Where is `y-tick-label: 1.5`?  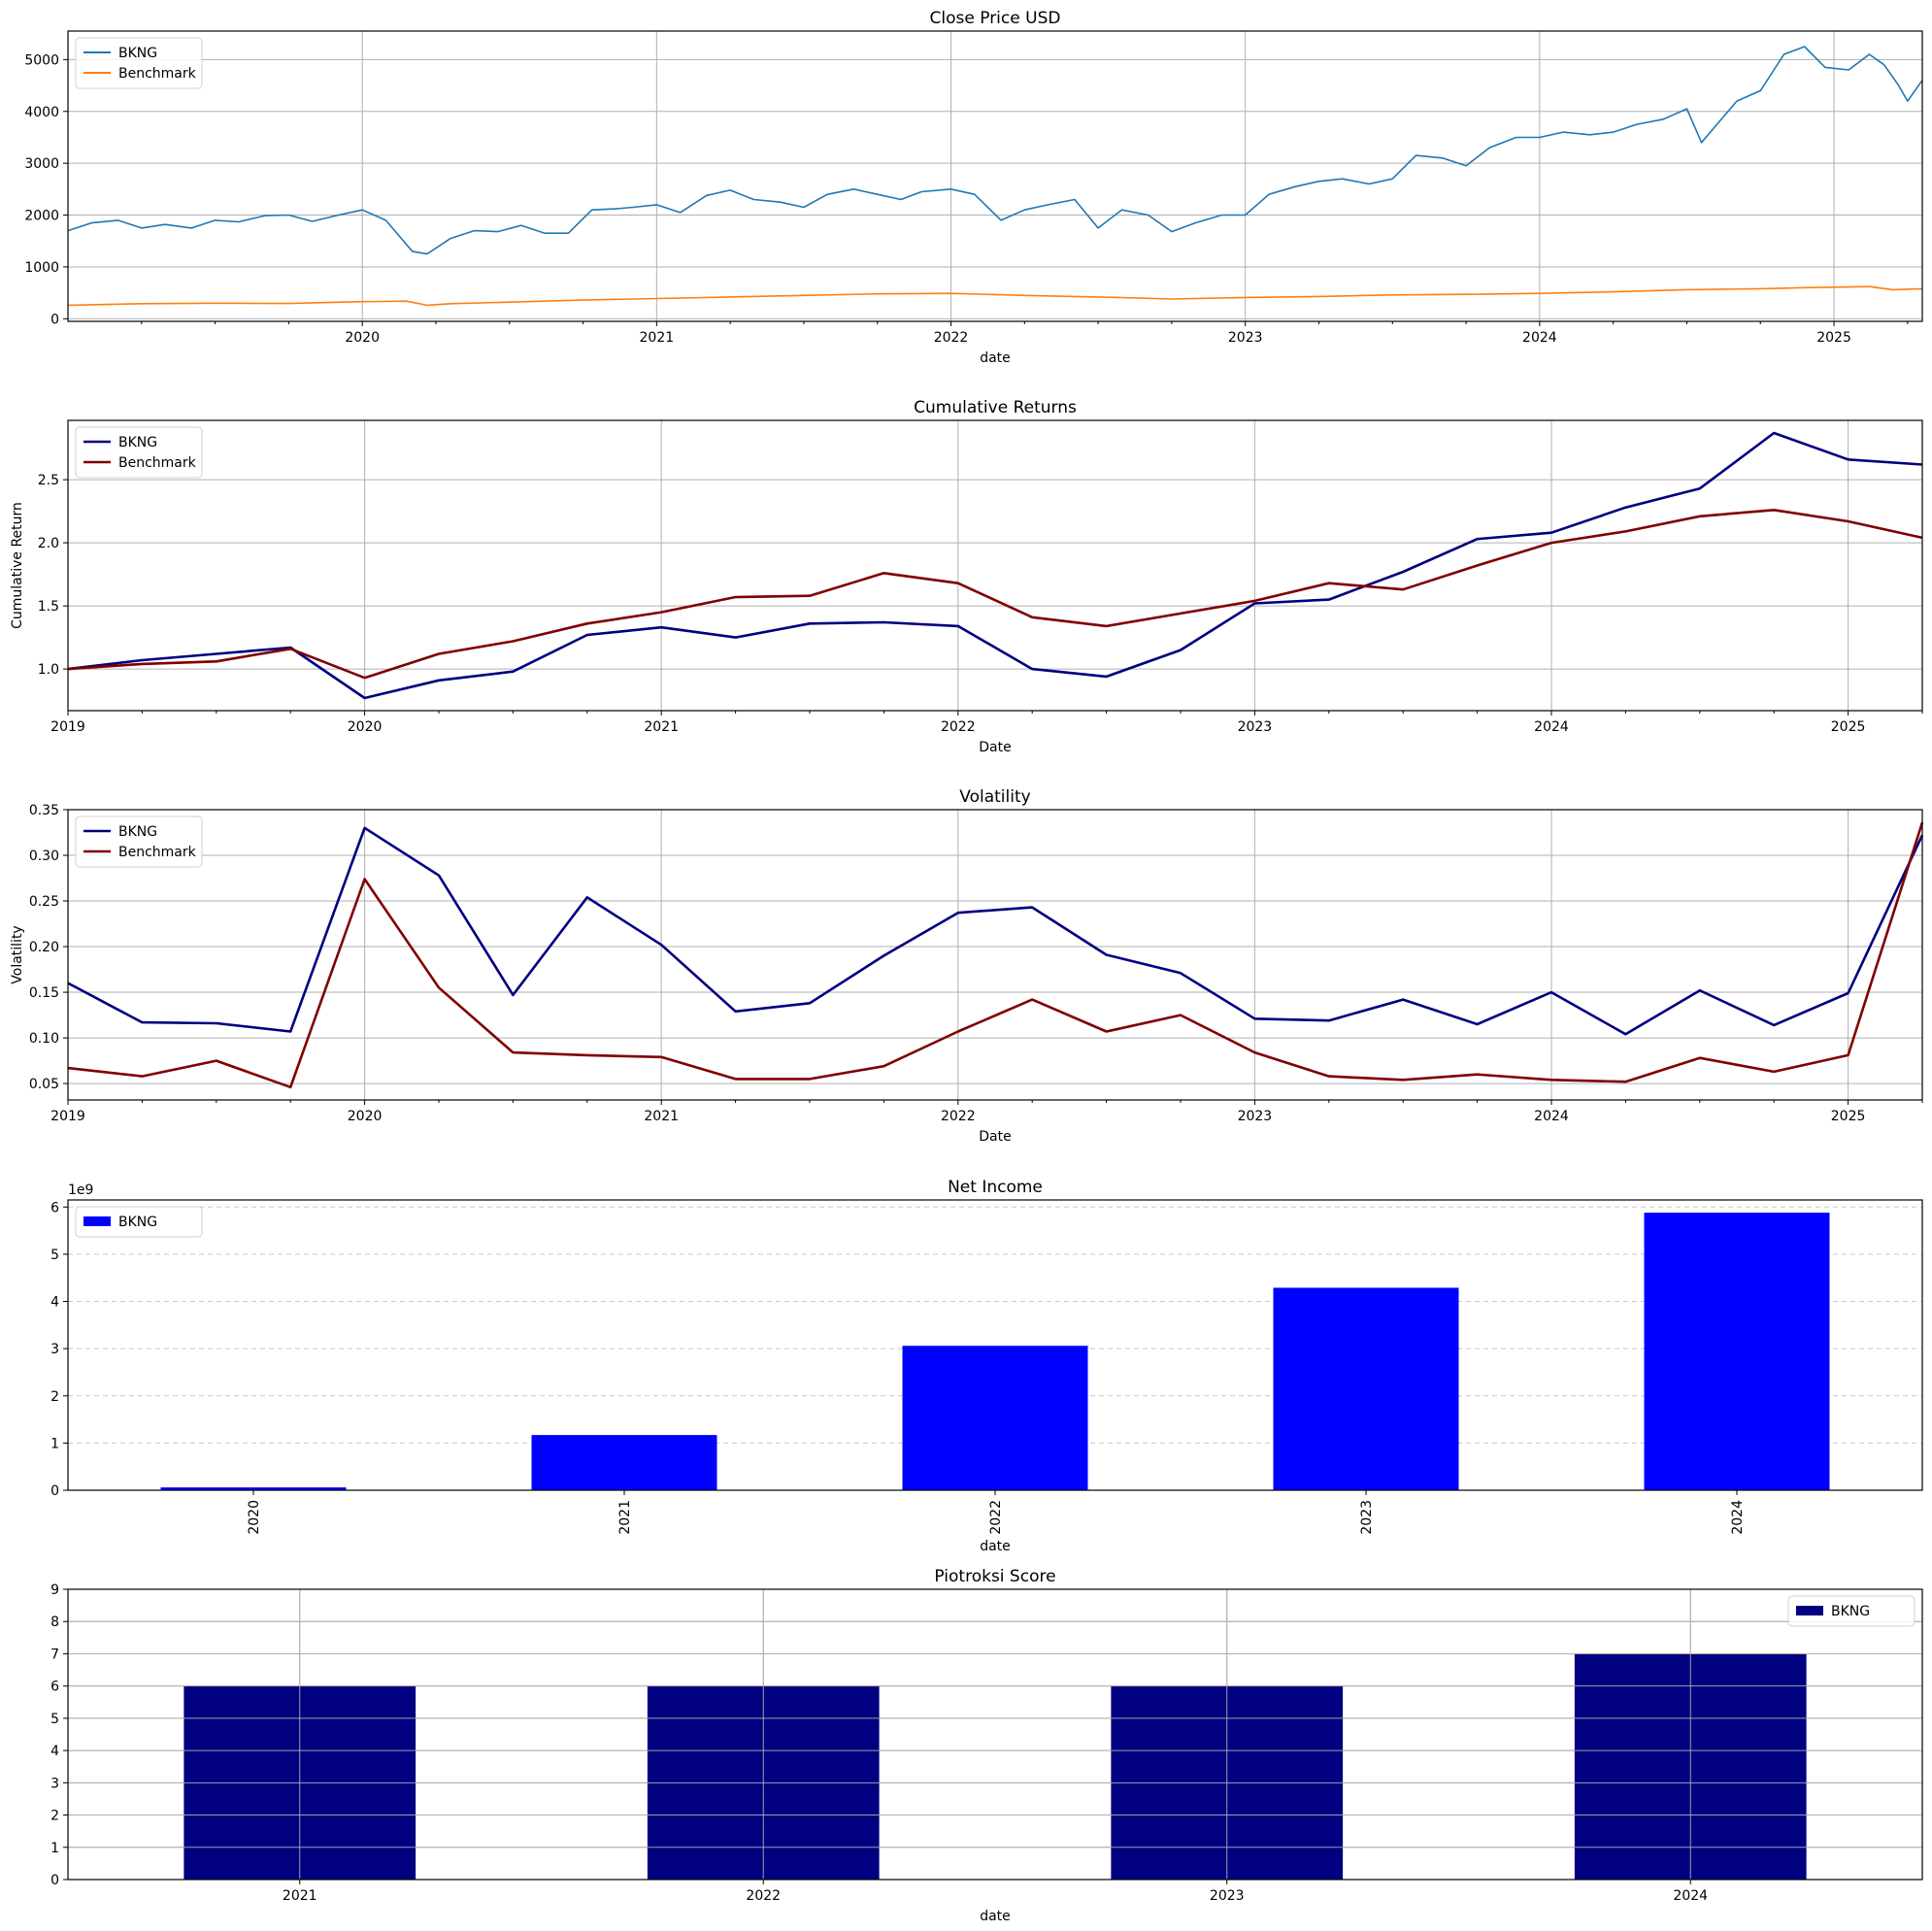
y-tick-label: 1.5 is located at coordinates (49, 607).